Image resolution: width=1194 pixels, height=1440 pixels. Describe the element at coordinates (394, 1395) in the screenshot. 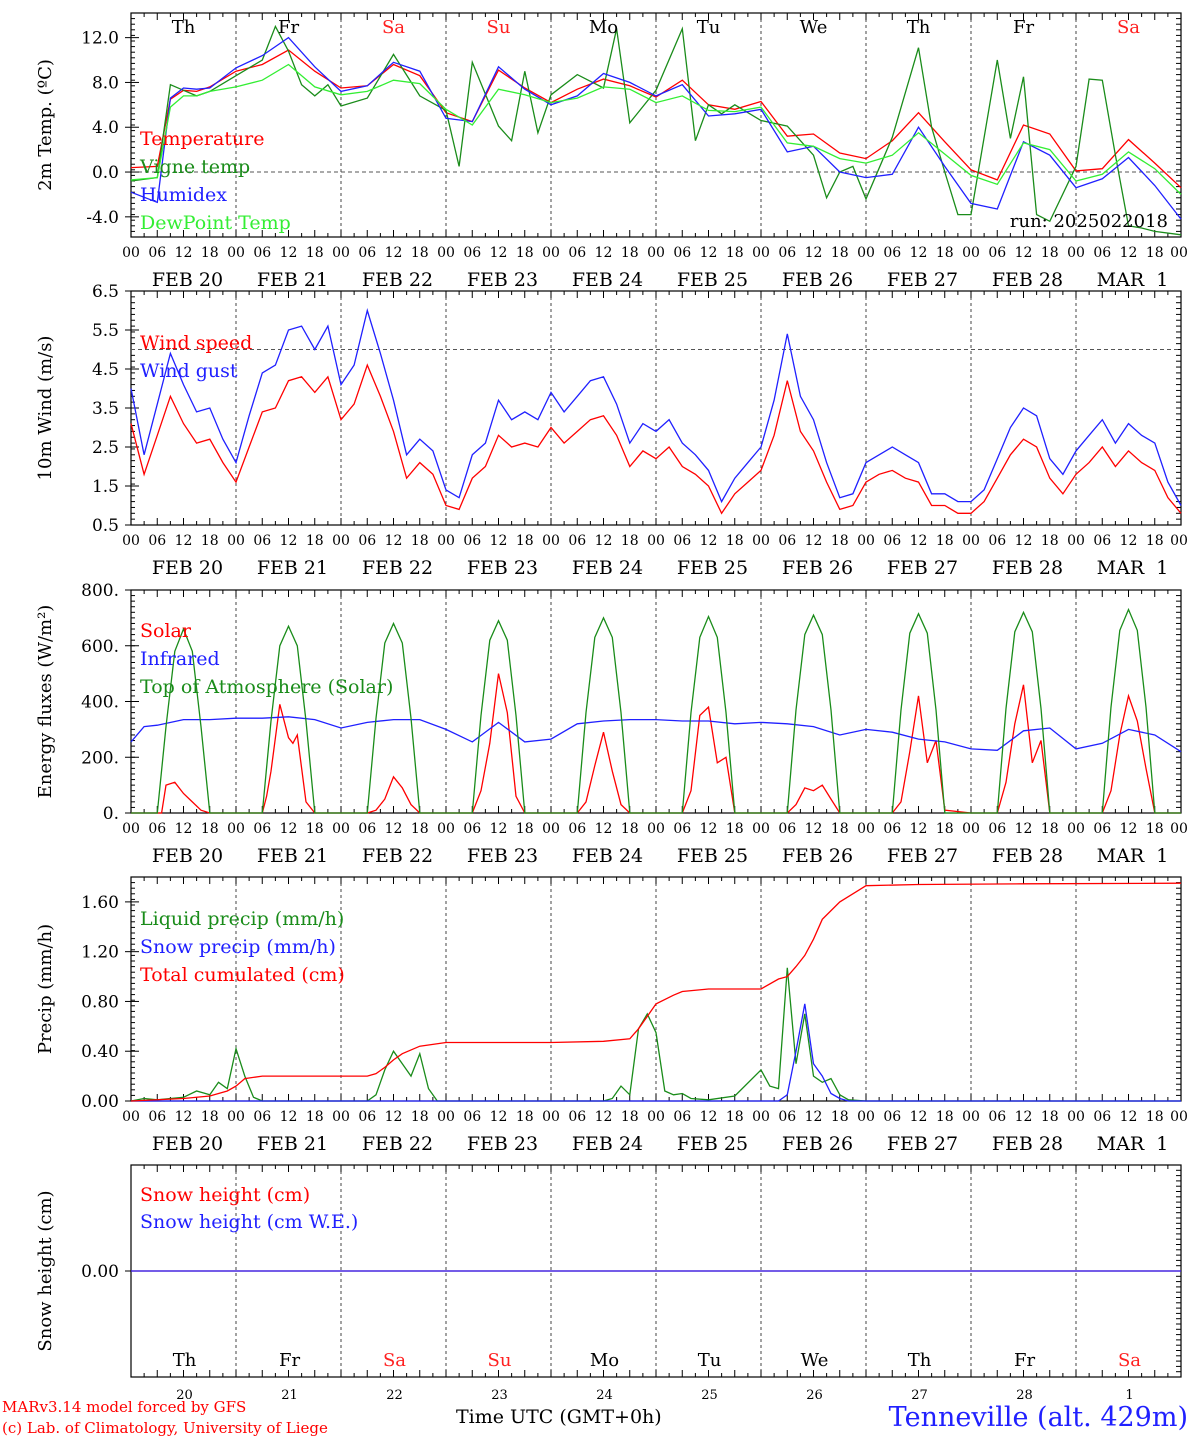

I see `day-number-label: 22` at that location.